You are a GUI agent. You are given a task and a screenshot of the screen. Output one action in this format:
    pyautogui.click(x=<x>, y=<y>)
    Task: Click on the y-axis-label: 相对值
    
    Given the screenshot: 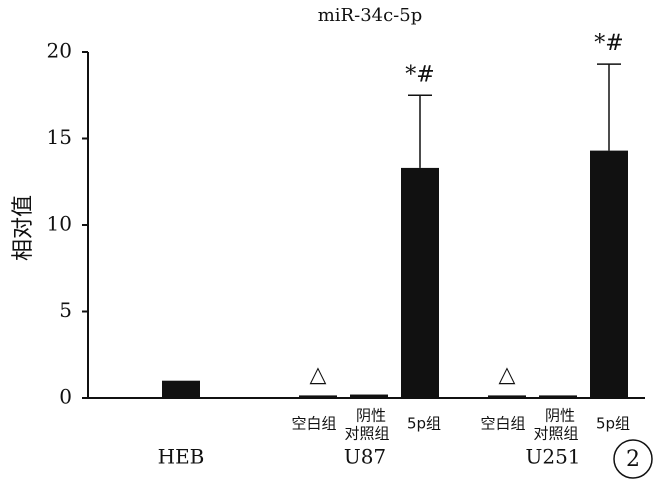 What is the action you would take?
    pyautogui.click(x=23, y=228)
    